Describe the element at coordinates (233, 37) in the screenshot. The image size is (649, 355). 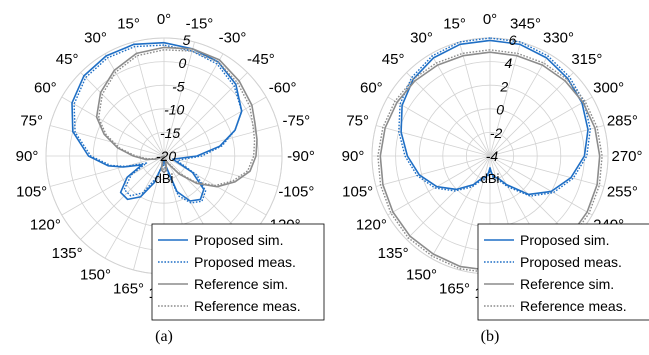
I see `angle-label: -30°` at that location.